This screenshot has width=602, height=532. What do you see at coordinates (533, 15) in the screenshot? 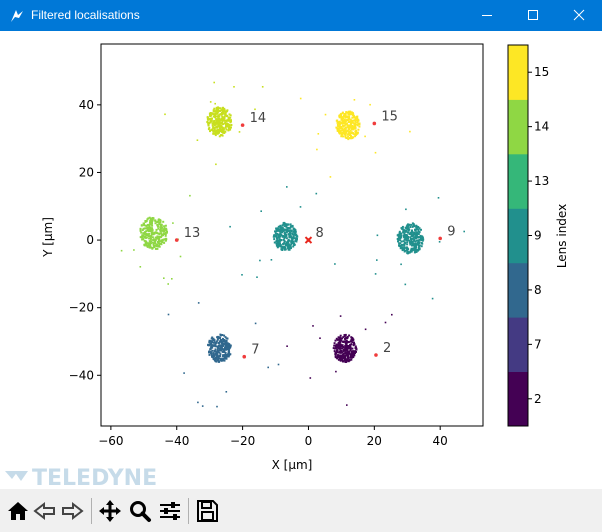
I see `maximize-button` at bounding box center [533, 15].